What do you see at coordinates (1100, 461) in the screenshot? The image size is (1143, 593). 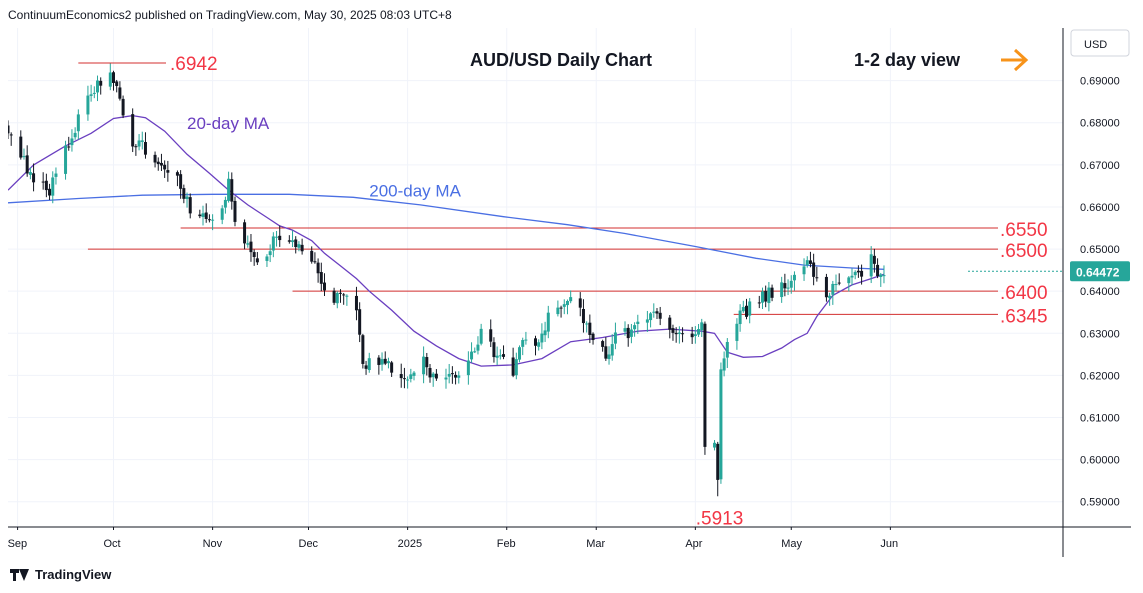 I see `y-tick-label: 0.60000` at bounding box center [1100, 461].